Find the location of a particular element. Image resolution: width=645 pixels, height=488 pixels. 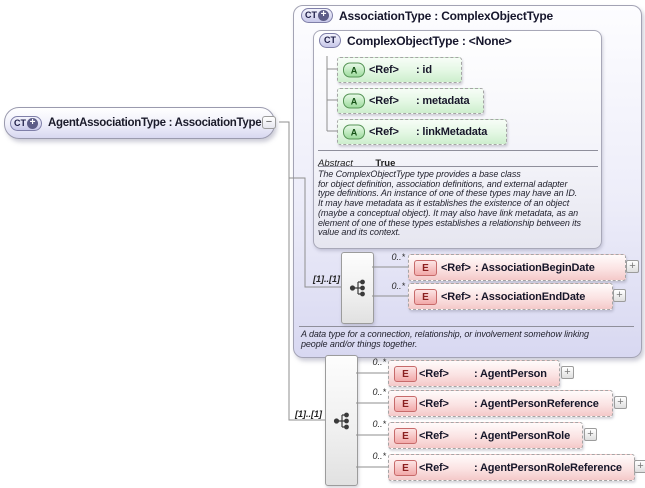

root-type-label: AgentAssociationType : AssociationType is located at coordinates (155, 123).